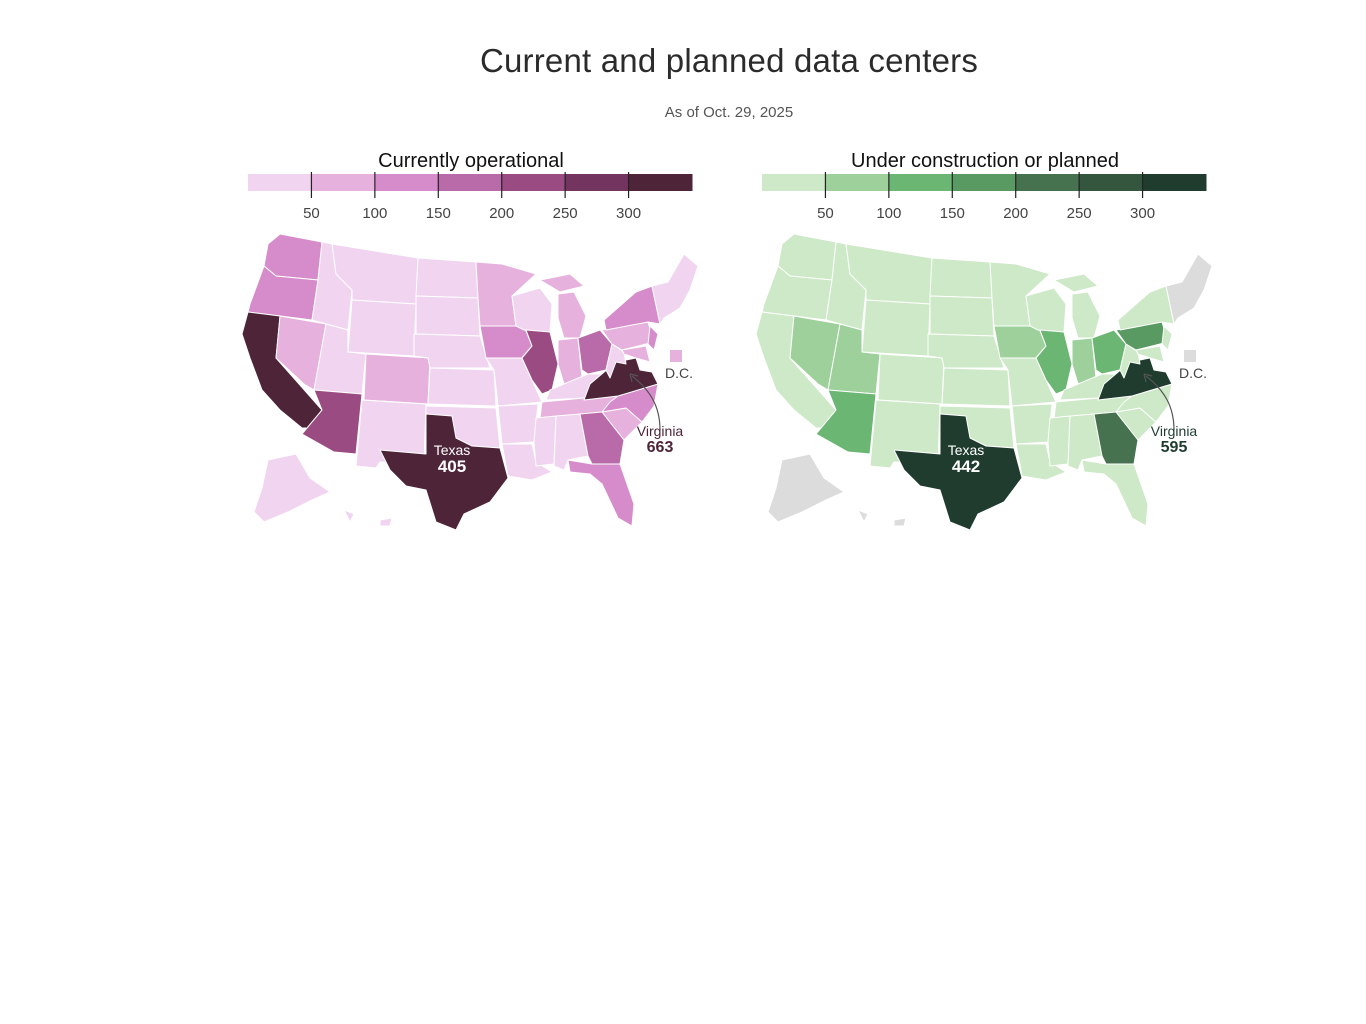  I want to click on operational-legend: 50 100 150 200 250 300, so click(470, 197).